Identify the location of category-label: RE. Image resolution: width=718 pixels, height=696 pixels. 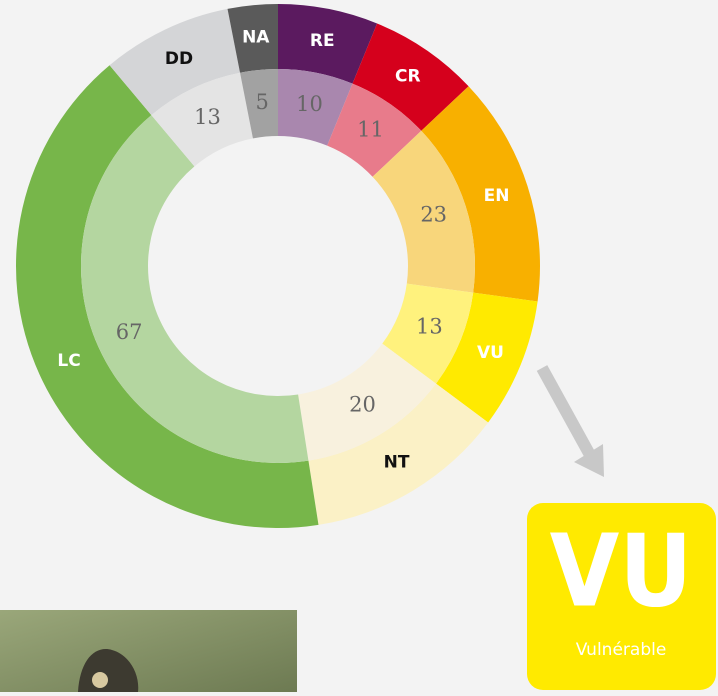
(322, 41).